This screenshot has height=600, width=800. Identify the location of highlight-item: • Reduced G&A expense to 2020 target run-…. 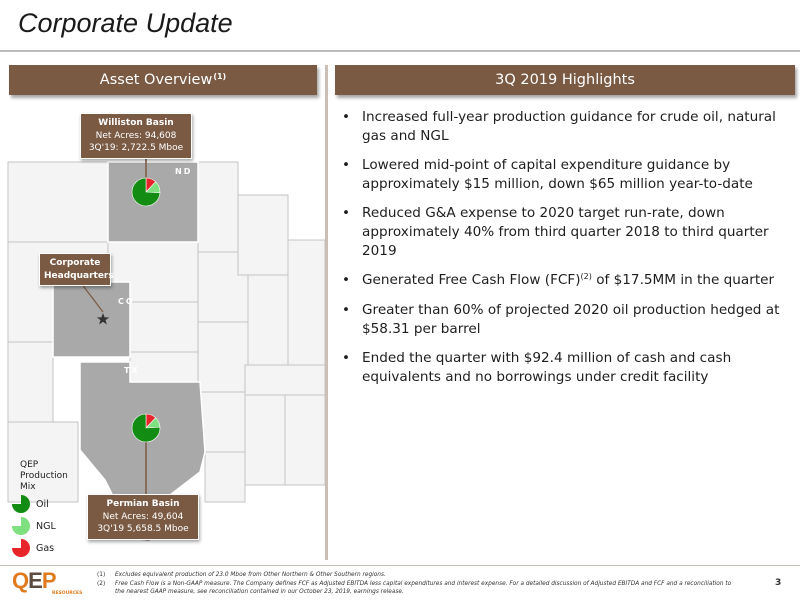
(560, 232).